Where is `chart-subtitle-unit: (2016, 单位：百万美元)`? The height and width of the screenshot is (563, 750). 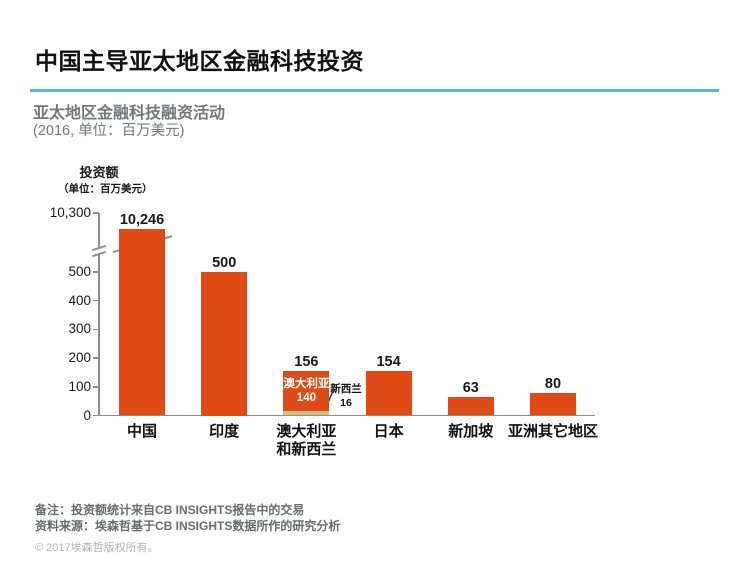 chart-subtitle-unit: (2016, 单位：百万美元) is located at coordinates (109, 131).